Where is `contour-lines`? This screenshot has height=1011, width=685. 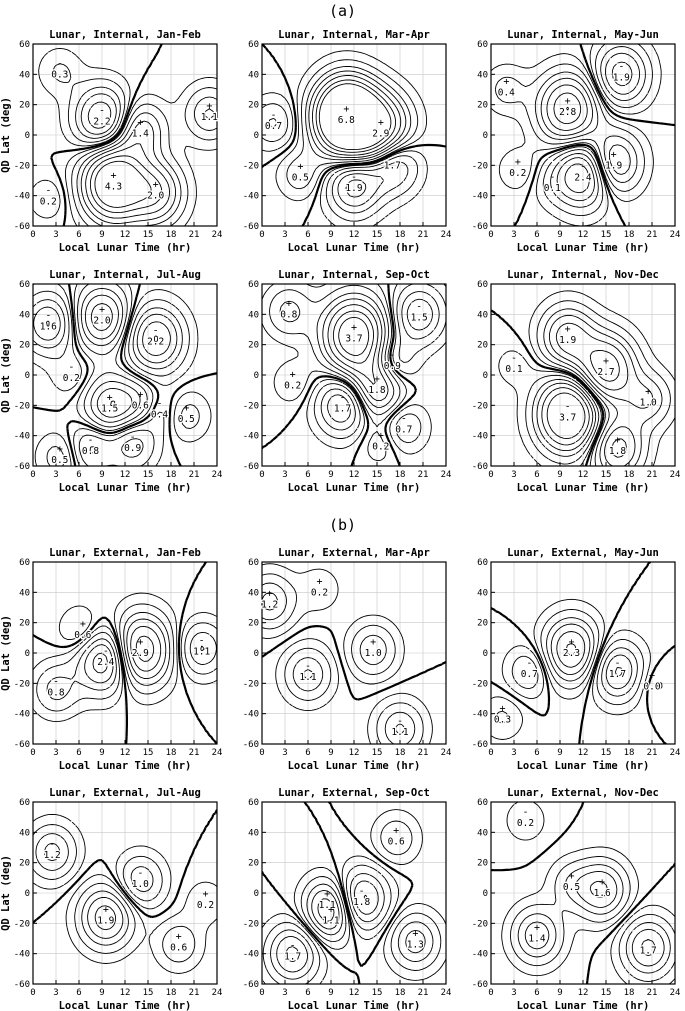
contour-lines is located at coordinates (354, 135).